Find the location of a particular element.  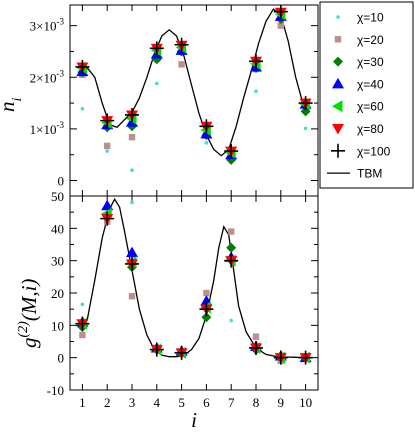

top-y-tick-label: 3×10⁻³ is located at coordinates (47, 25).